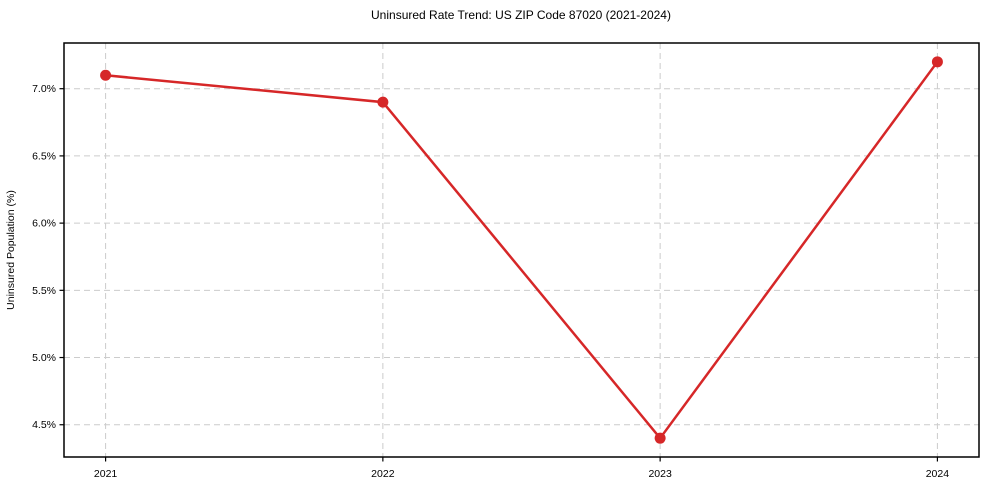 The width and height of the screenshot is (989, 490). What do you see at coordinates (44, 291) in the screenshot?
I see `y-tick-label: 5.5%` at bounding box center [44, 291].